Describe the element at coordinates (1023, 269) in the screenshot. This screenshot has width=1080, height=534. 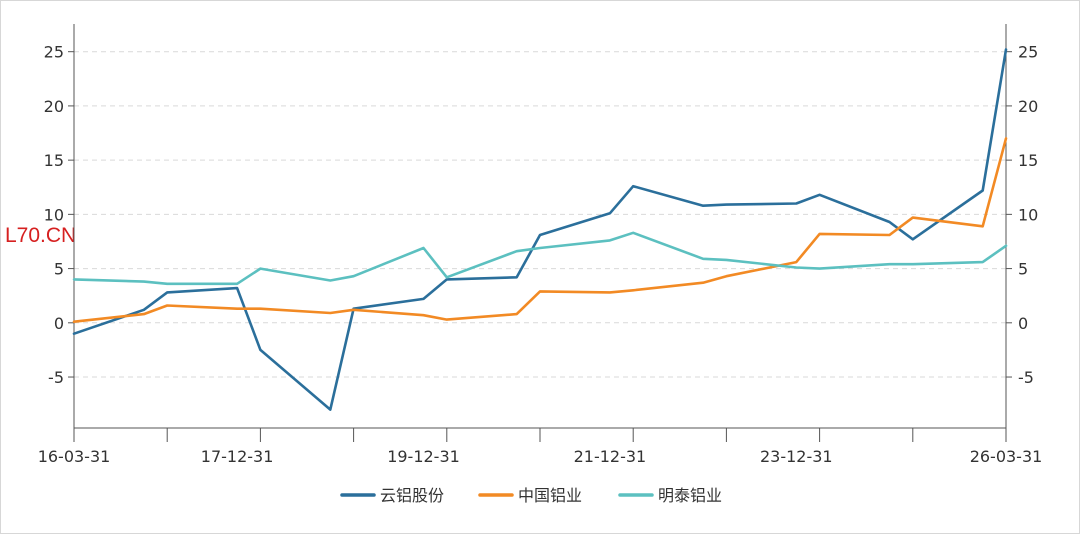
I see `y-tick-label-right: 5` at that location.